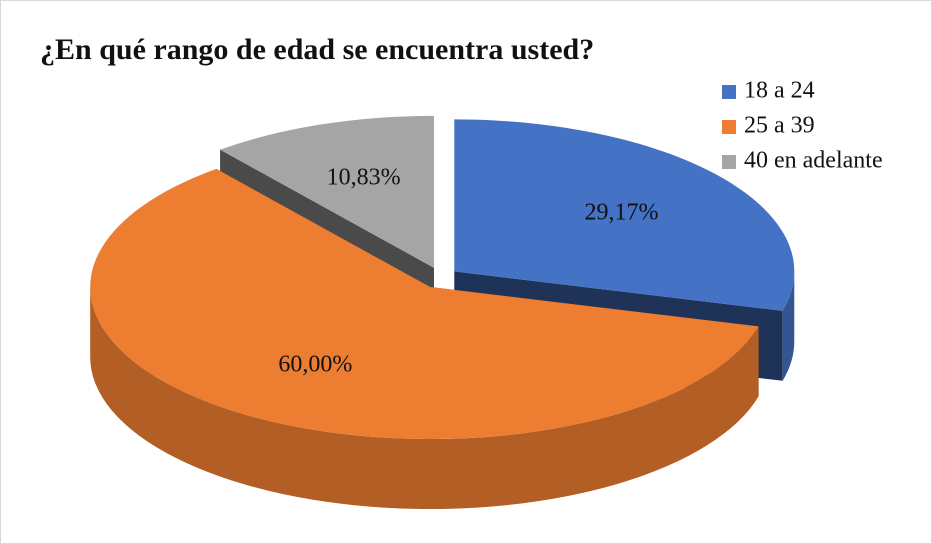 The height and width of the screenshot is (544, 932). Describe the element at coordinates (779, 126) in the screenshot. I see `legend-label: 25 a 39` at that location.